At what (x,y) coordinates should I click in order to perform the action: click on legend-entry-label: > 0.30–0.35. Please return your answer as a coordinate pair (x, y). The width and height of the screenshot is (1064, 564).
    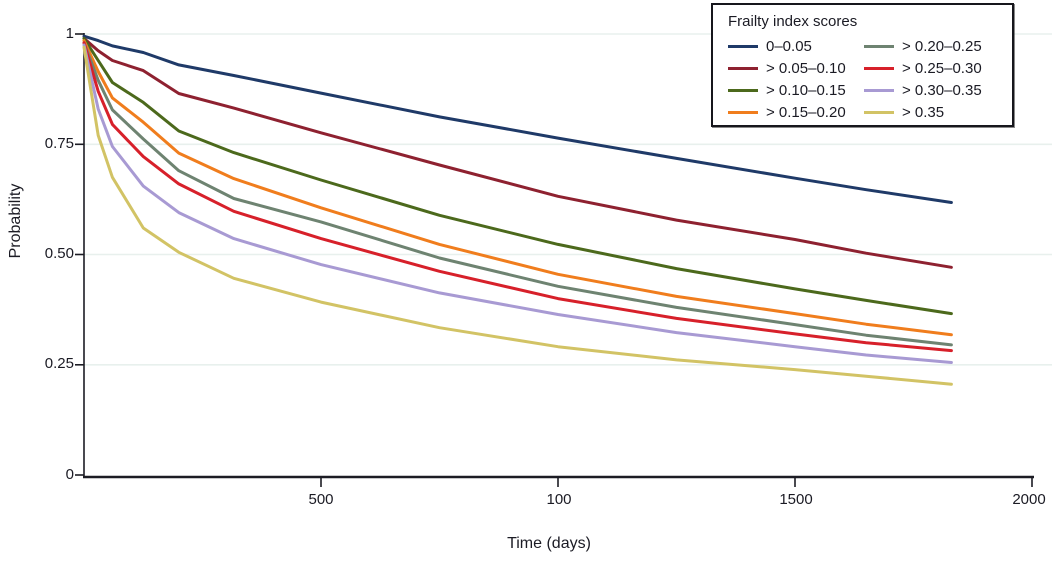
    Looking at the image, I should click on (942, 90).